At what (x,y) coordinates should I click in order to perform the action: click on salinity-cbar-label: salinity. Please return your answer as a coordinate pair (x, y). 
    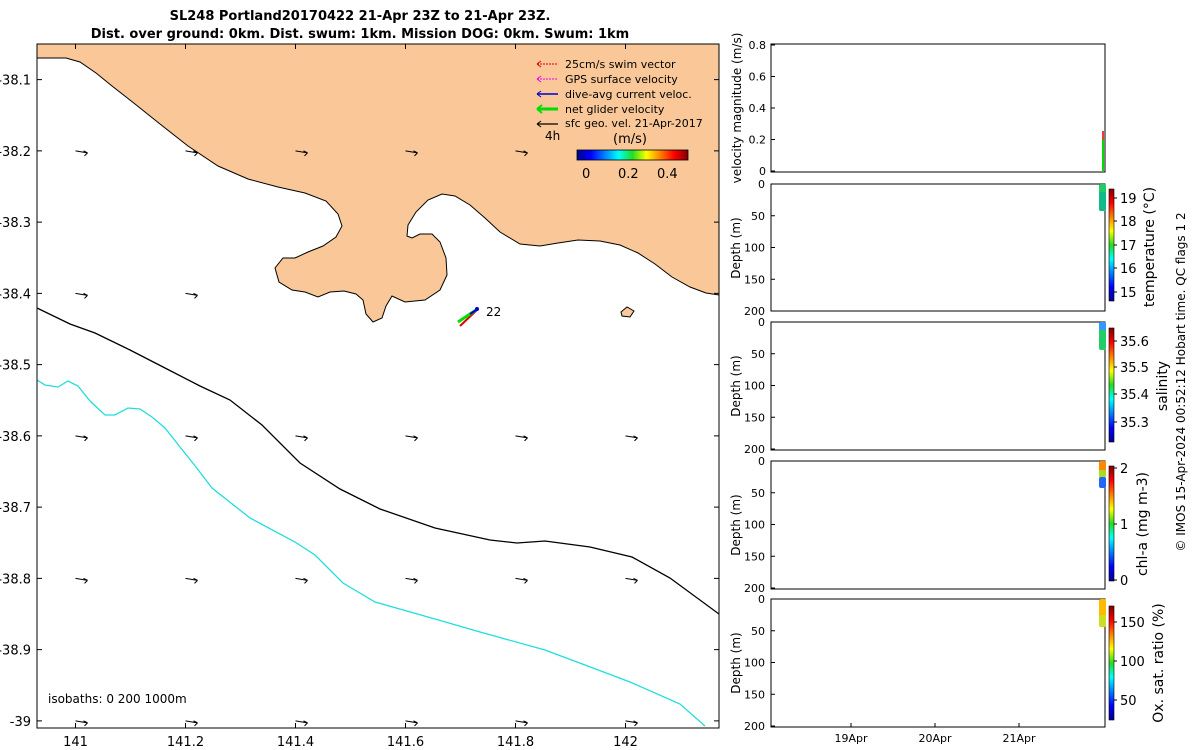
    Looking at the image, I should click on (1163, 386).